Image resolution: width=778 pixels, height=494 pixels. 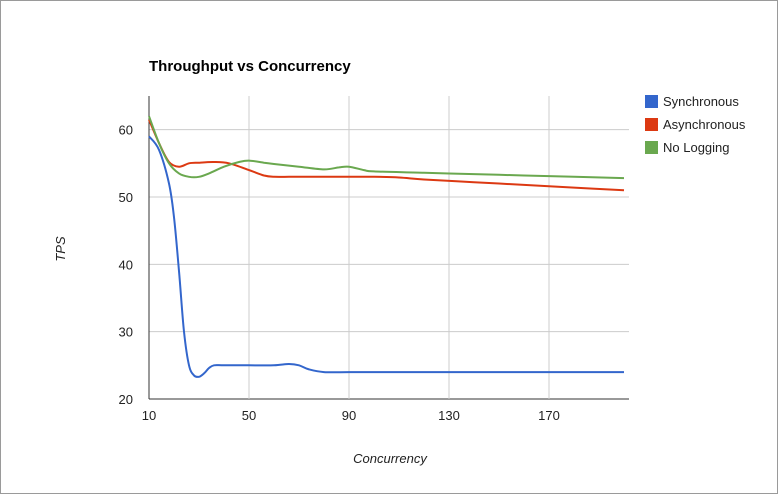 I want to click on y-axis-label: TPS, so click(x=60, y=249).